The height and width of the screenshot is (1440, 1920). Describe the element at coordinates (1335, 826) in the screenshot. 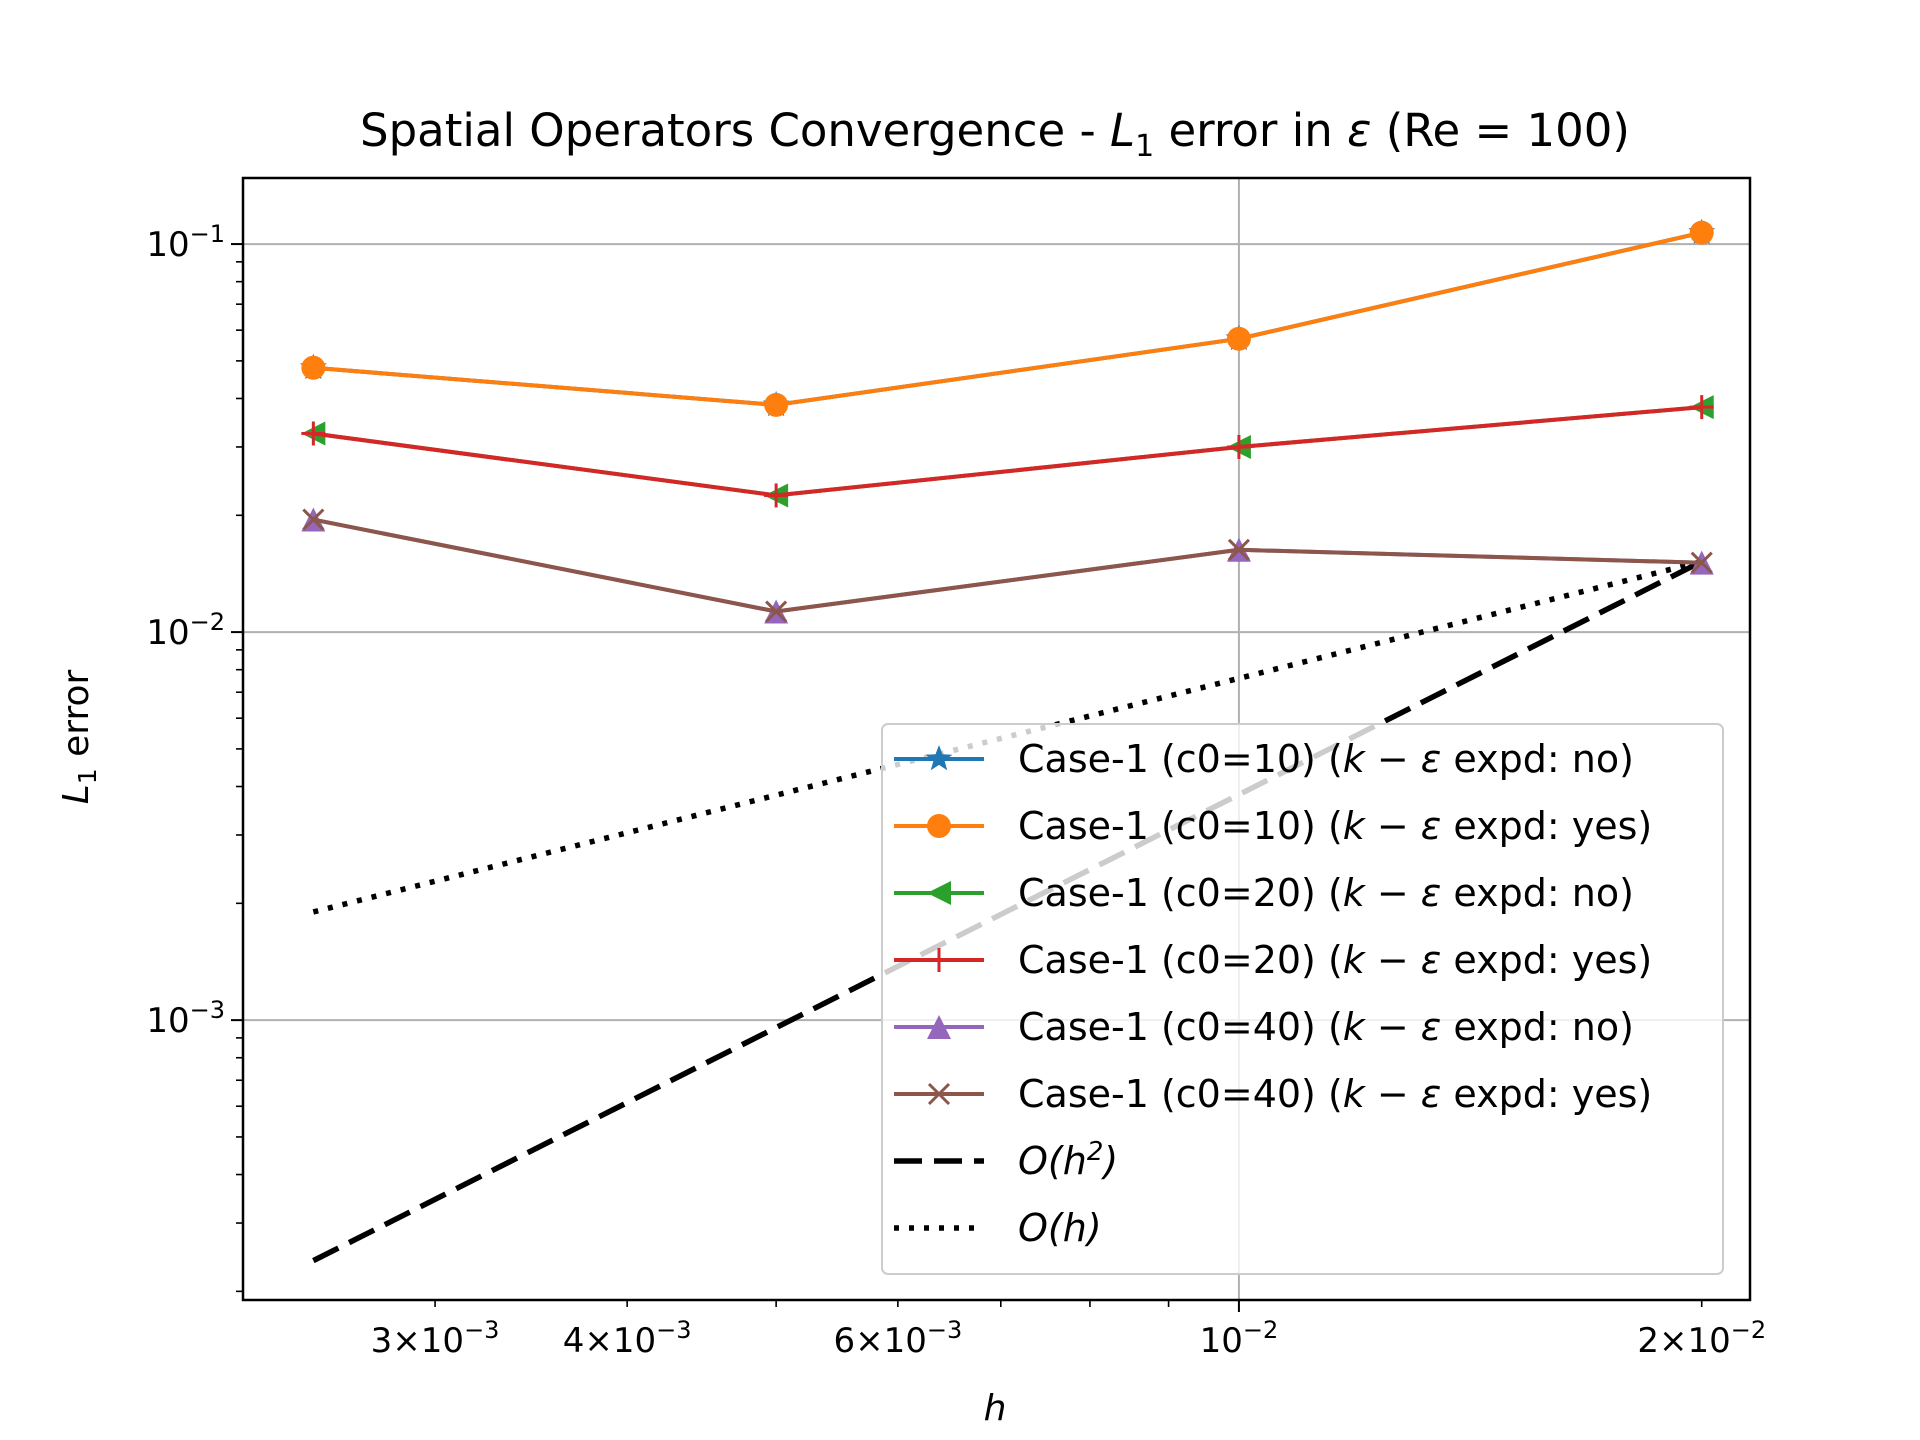

I see `legend-label: Case-1 (c0=10) (k − ε expd: yes)` at that location.